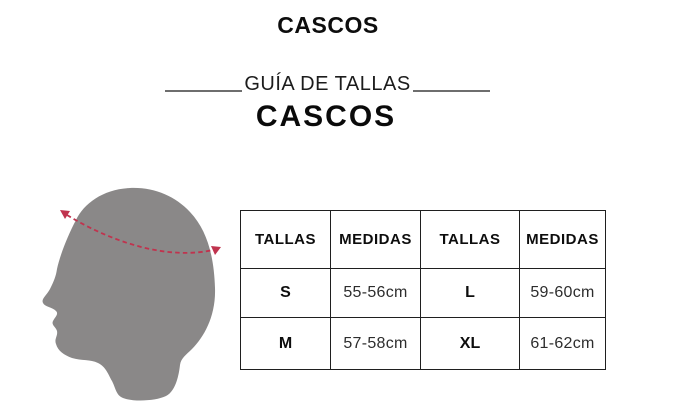 The width and height of the screenshot is (693, 403). I want to click on size-guide-heading: GUÍA DE TALLAS, so click(327, 84).